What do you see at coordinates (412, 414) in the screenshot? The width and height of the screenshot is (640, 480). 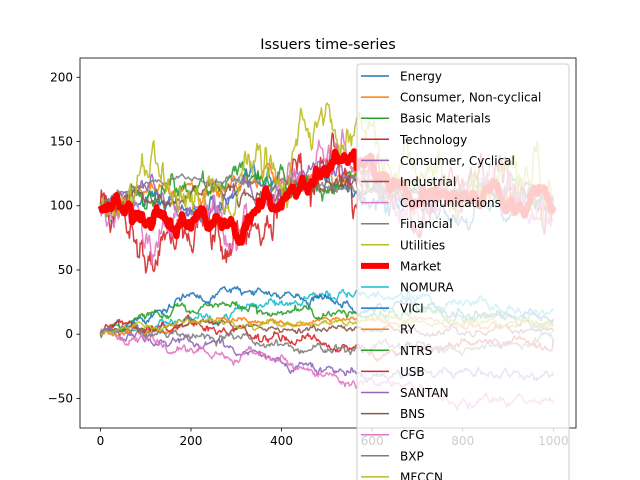 I see `legend-label: BNS` at bounding box center [412, 414].